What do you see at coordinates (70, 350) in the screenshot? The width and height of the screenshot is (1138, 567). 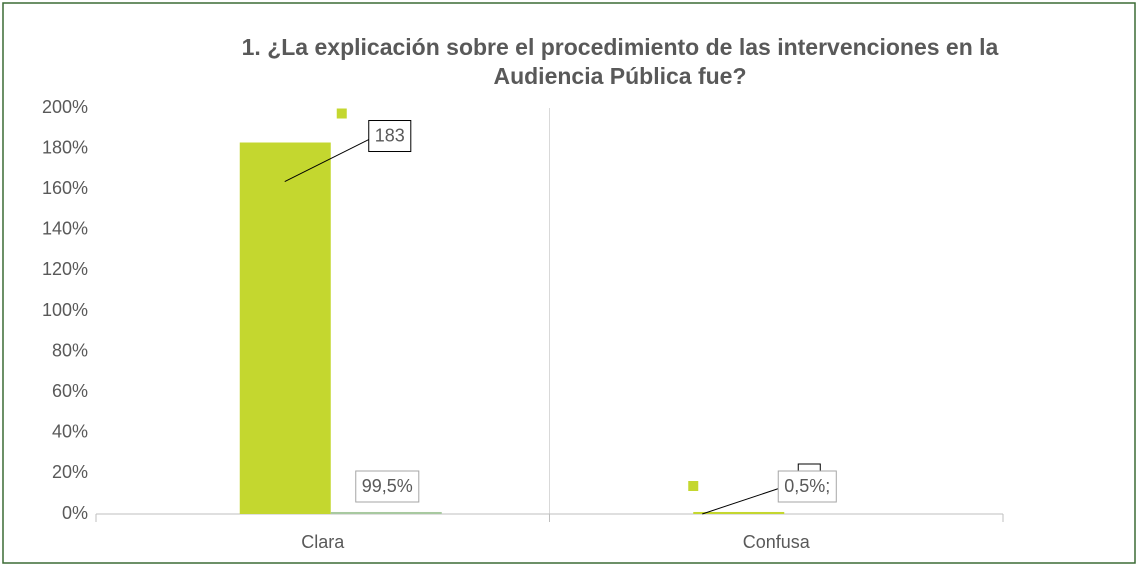 I see `y-tick-label: 80%` at bounding box center [70, 350].